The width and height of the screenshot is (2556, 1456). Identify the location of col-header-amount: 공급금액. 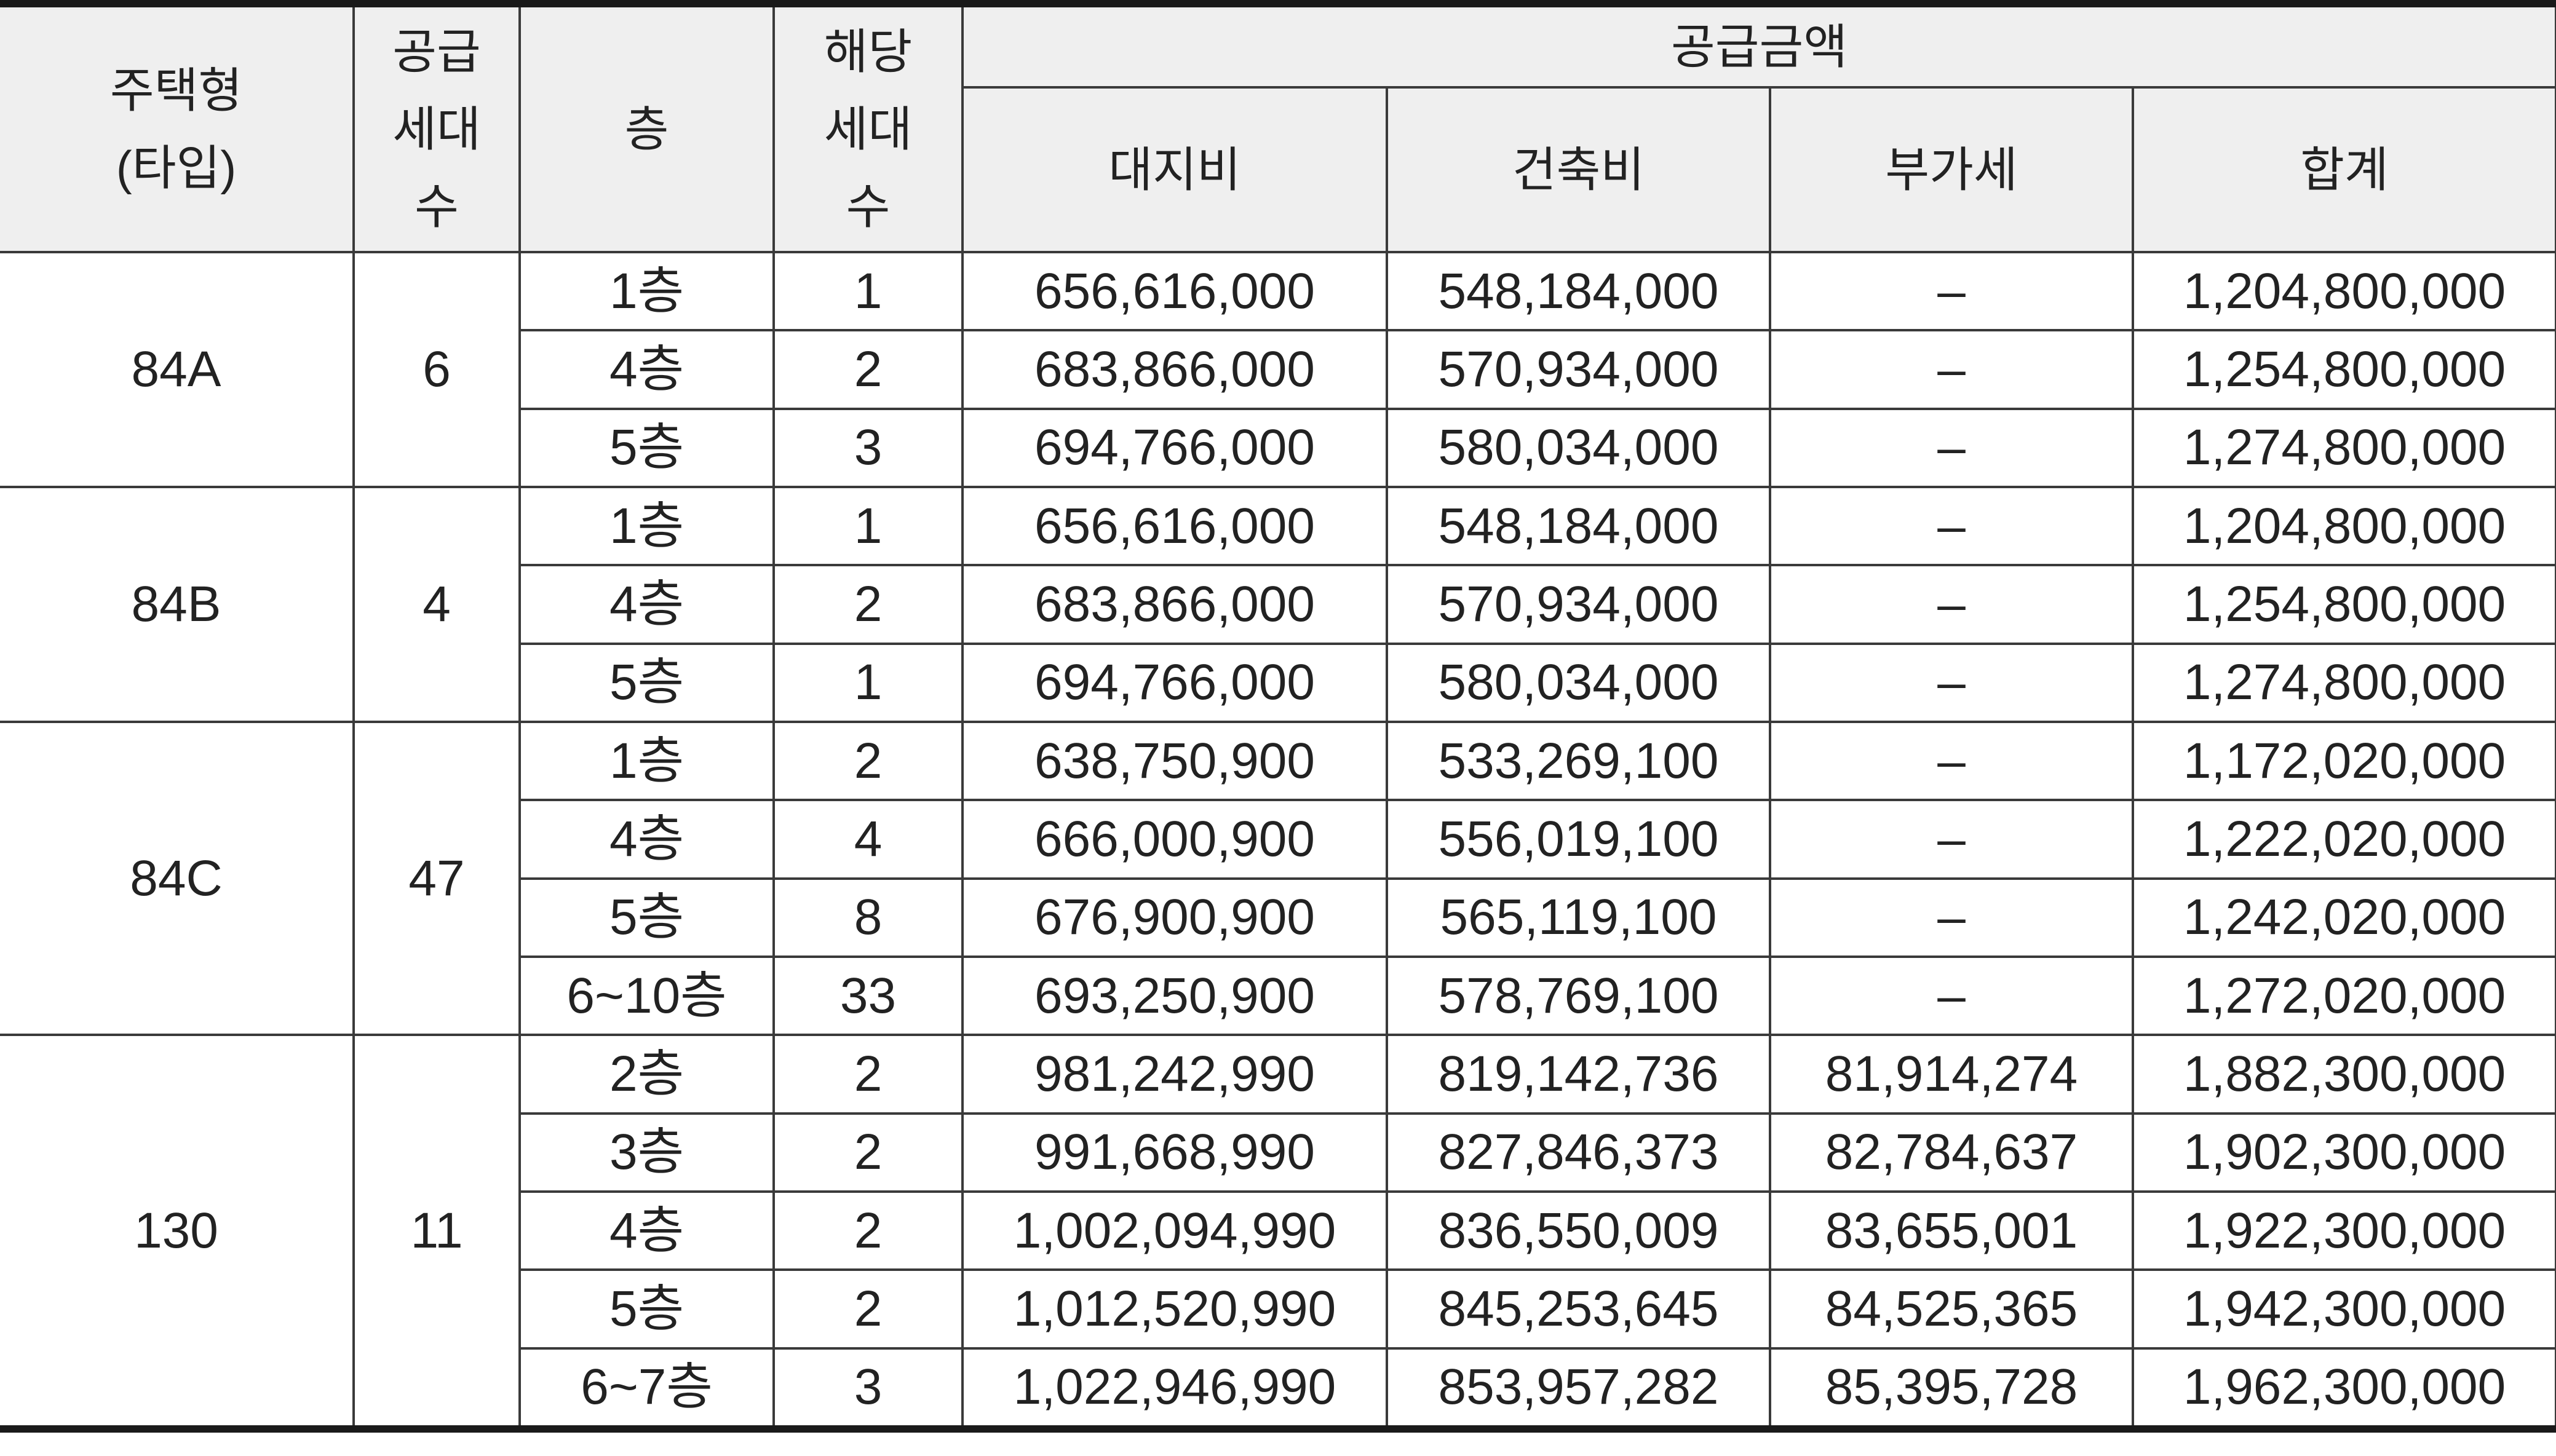
(1758, 45).